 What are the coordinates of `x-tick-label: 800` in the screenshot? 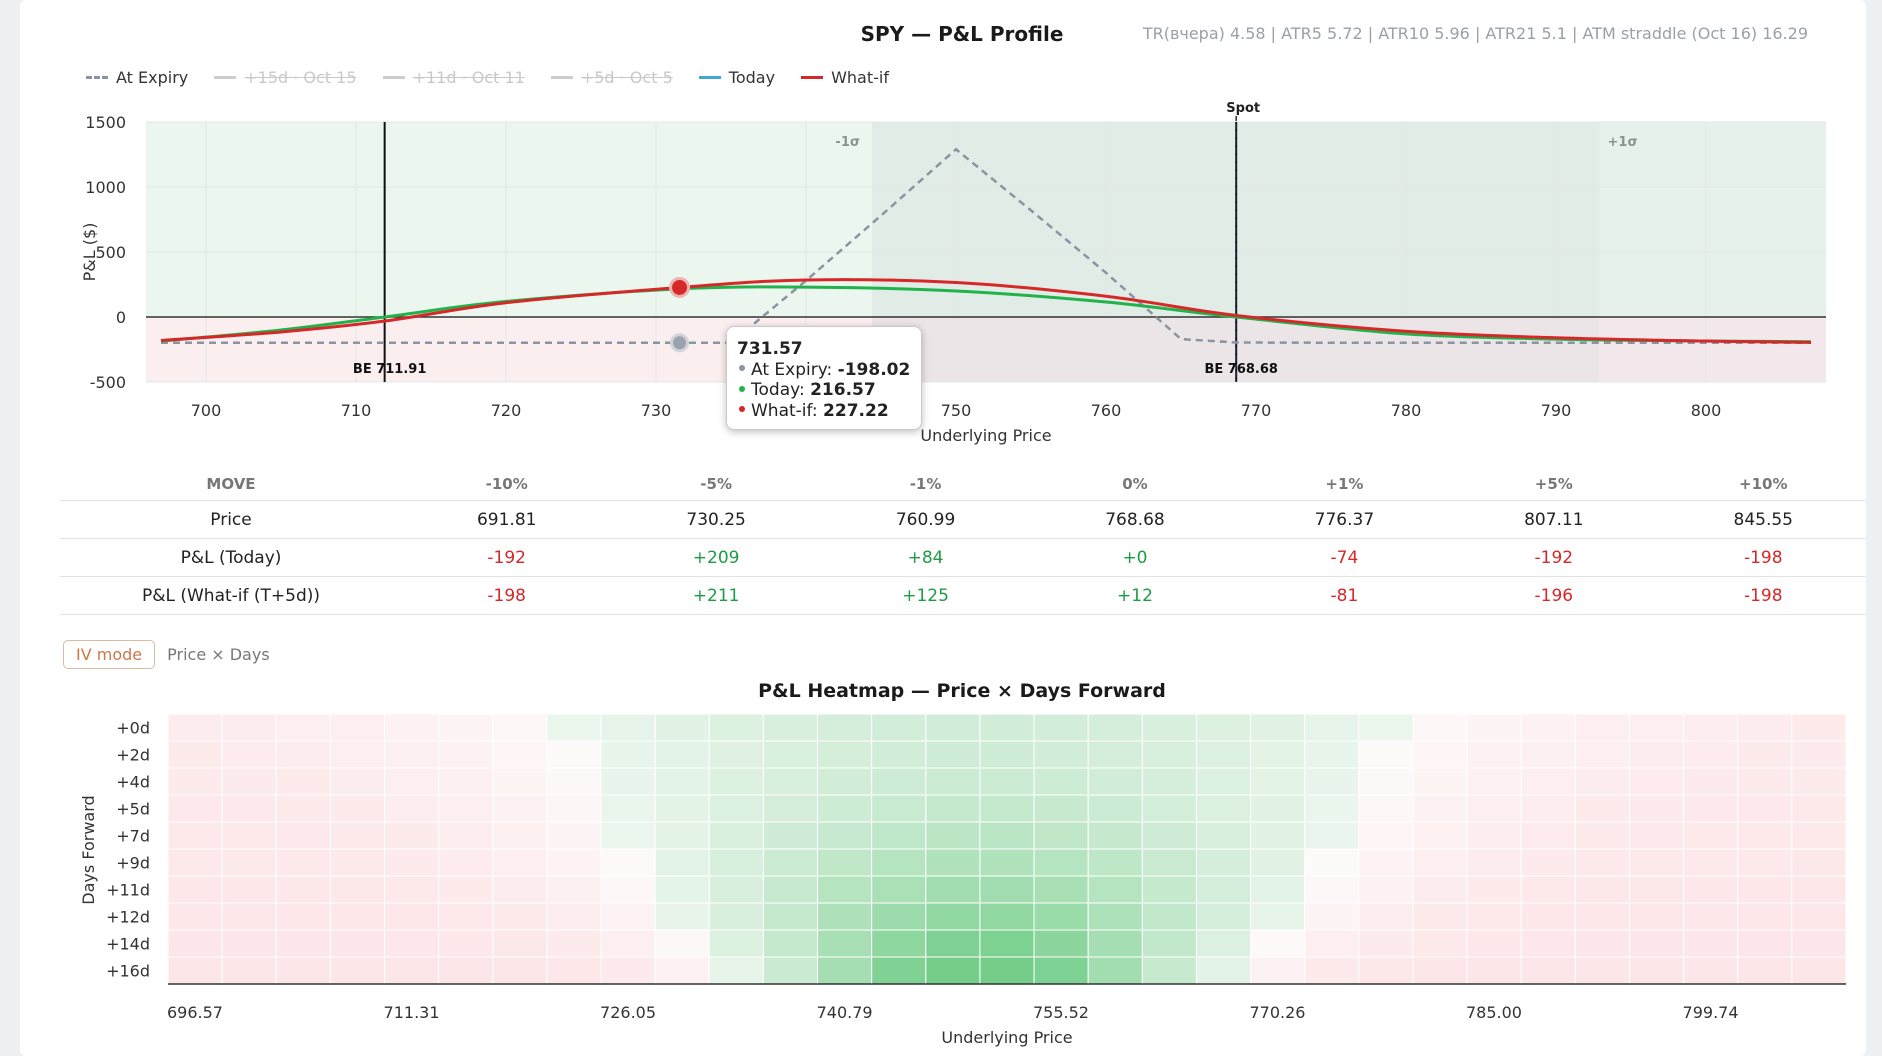 It's located at (1706, 410).